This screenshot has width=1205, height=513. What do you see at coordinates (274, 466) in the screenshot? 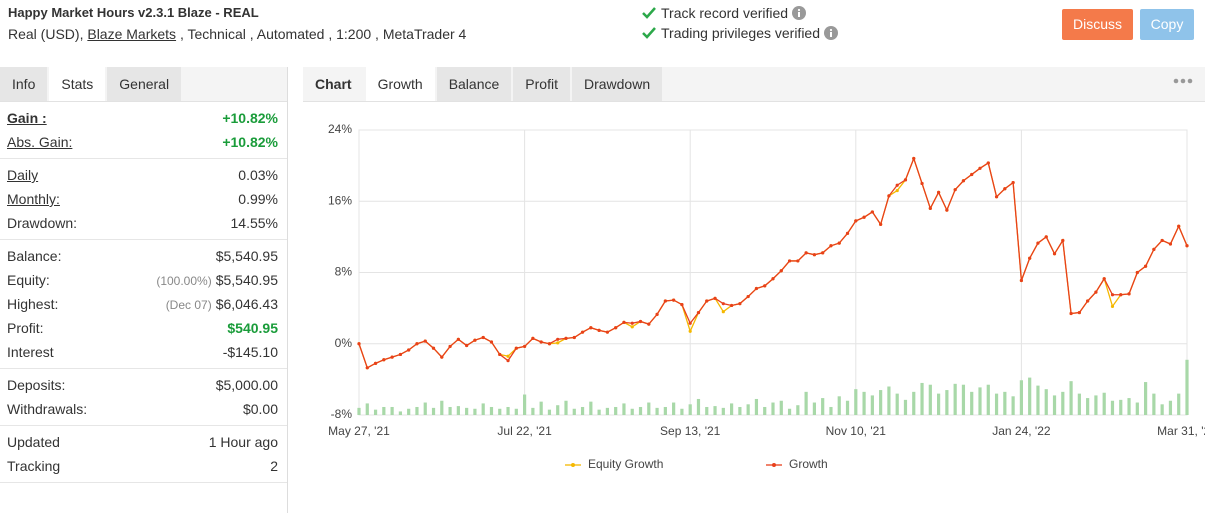
I see `stat-value-wrap: 2` at bounding box center [274, 466].